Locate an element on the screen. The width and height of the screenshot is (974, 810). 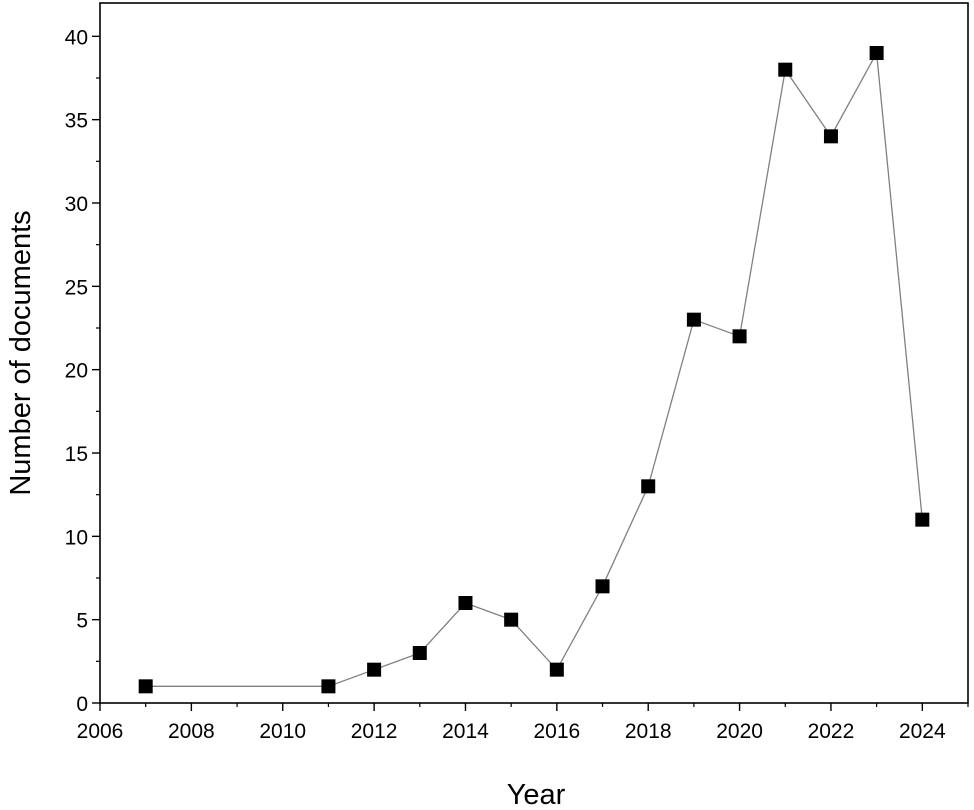
x-axis-title: Year is located at coordinates (536, 794).